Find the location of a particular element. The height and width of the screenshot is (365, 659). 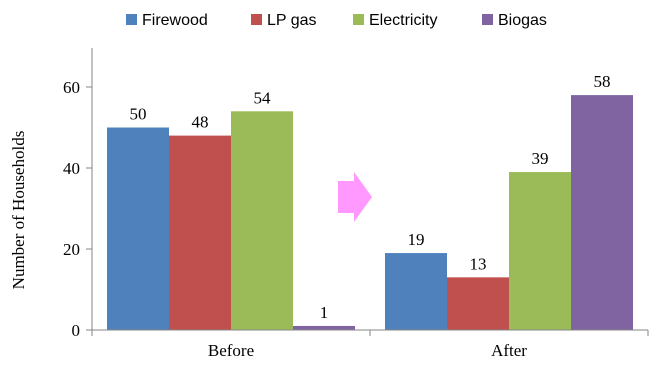

y-tick-label: 40 is located at coordinates (71, 168).